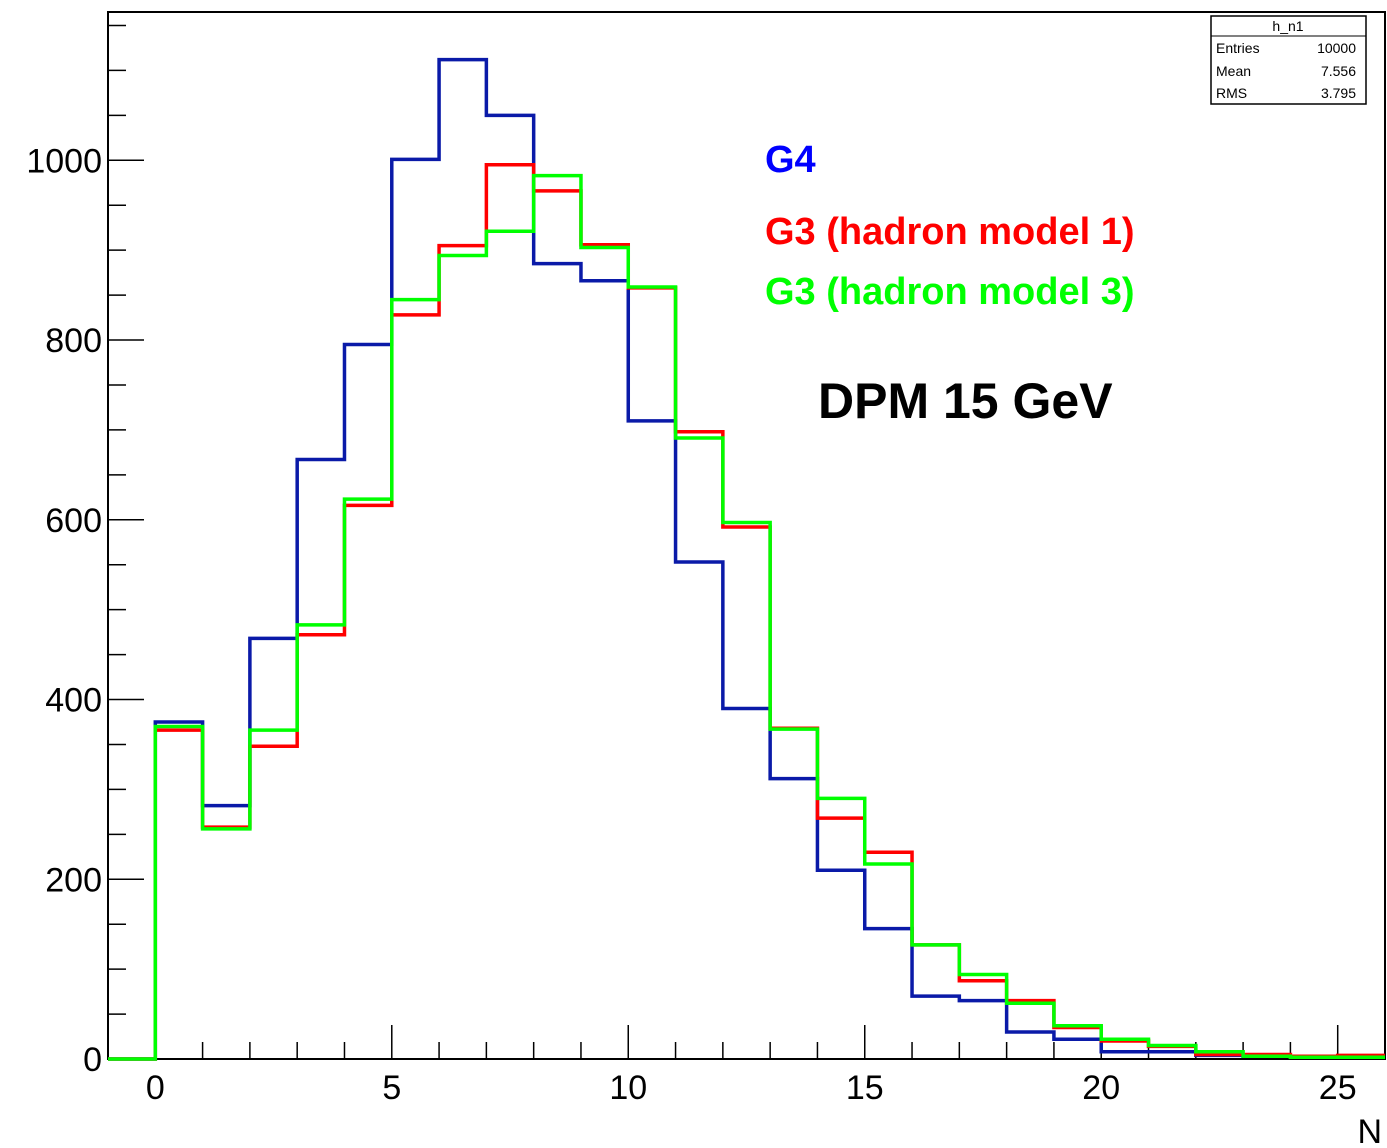 Image resolution: width=1387 pixels, height=1148 pixels. What do you see at coordinates (790, 160) in the screenshot?
I see `legend-label-g4: G4` at bounding box center [790, 160].